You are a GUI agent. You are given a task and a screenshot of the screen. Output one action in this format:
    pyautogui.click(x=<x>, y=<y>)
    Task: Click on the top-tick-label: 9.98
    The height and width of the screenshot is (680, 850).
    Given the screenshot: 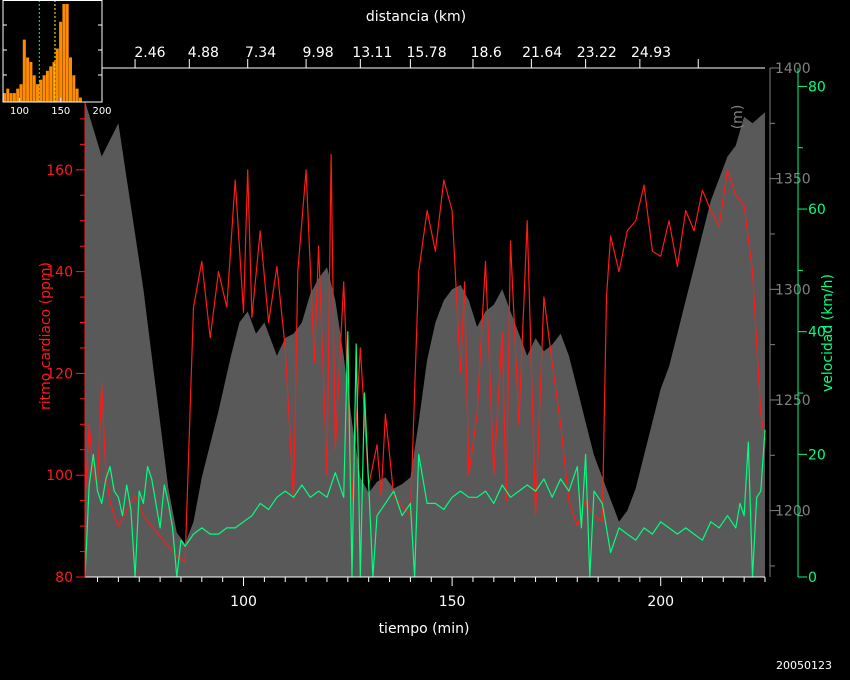 What is the action you would take?
    pyautogui.click(x=318, y=53)
    